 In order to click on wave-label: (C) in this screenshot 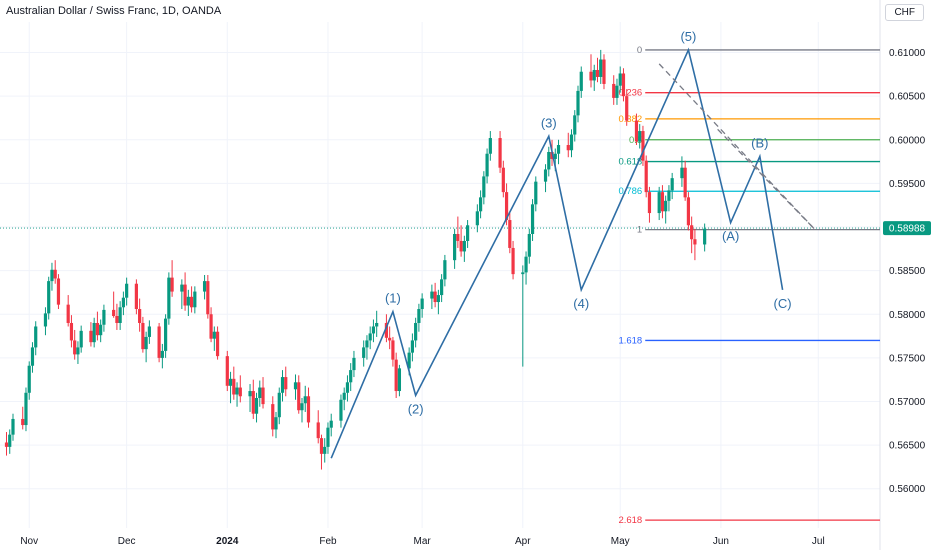, I will do `click(783, 303)`.